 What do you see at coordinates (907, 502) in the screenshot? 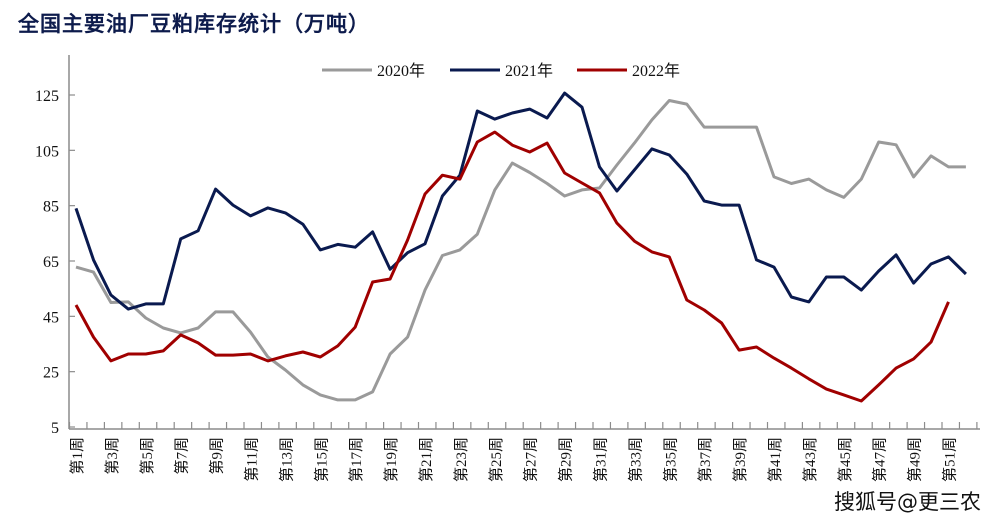
I see `watermark: 搜狐号@更三农` at bounding box center [907, 502].